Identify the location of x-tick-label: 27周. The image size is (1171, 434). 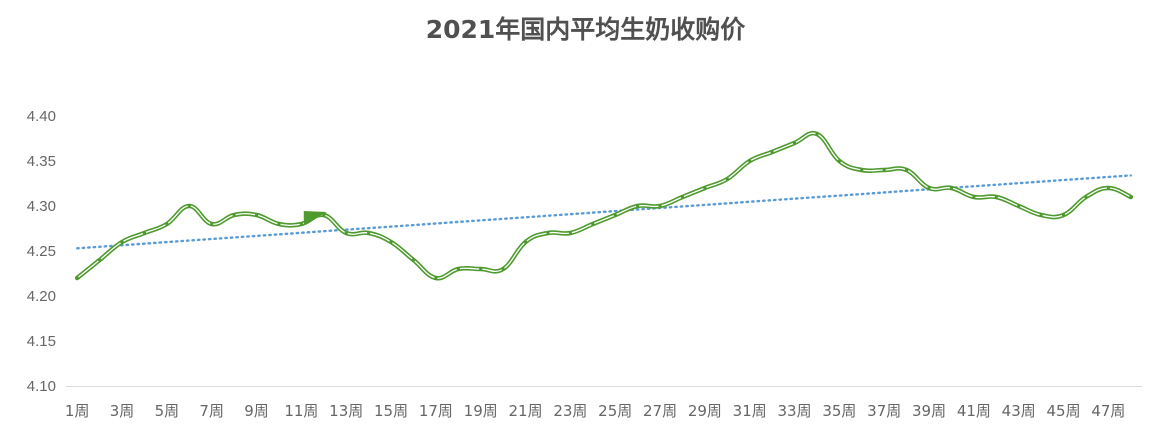
(660, 411).